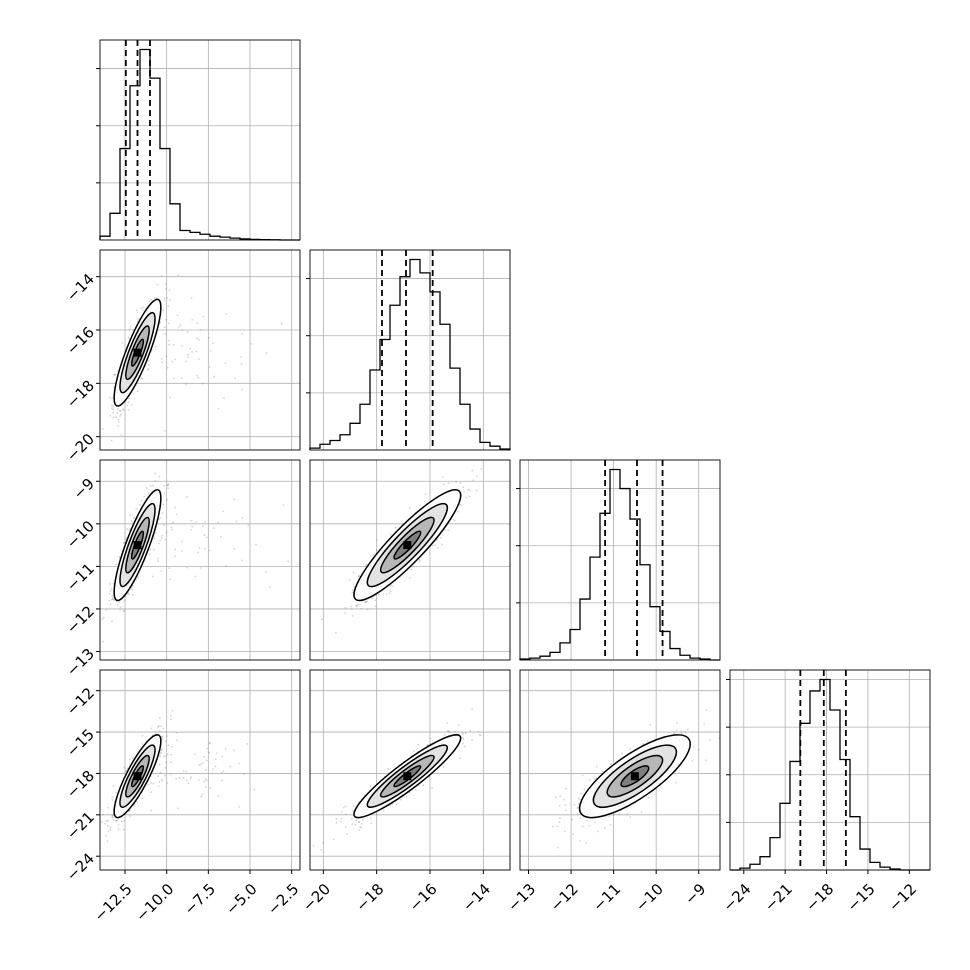 The width and height of the screenshot is (970, 970). I want to click on xtick-label-1-1: −18, so click(369, 897).